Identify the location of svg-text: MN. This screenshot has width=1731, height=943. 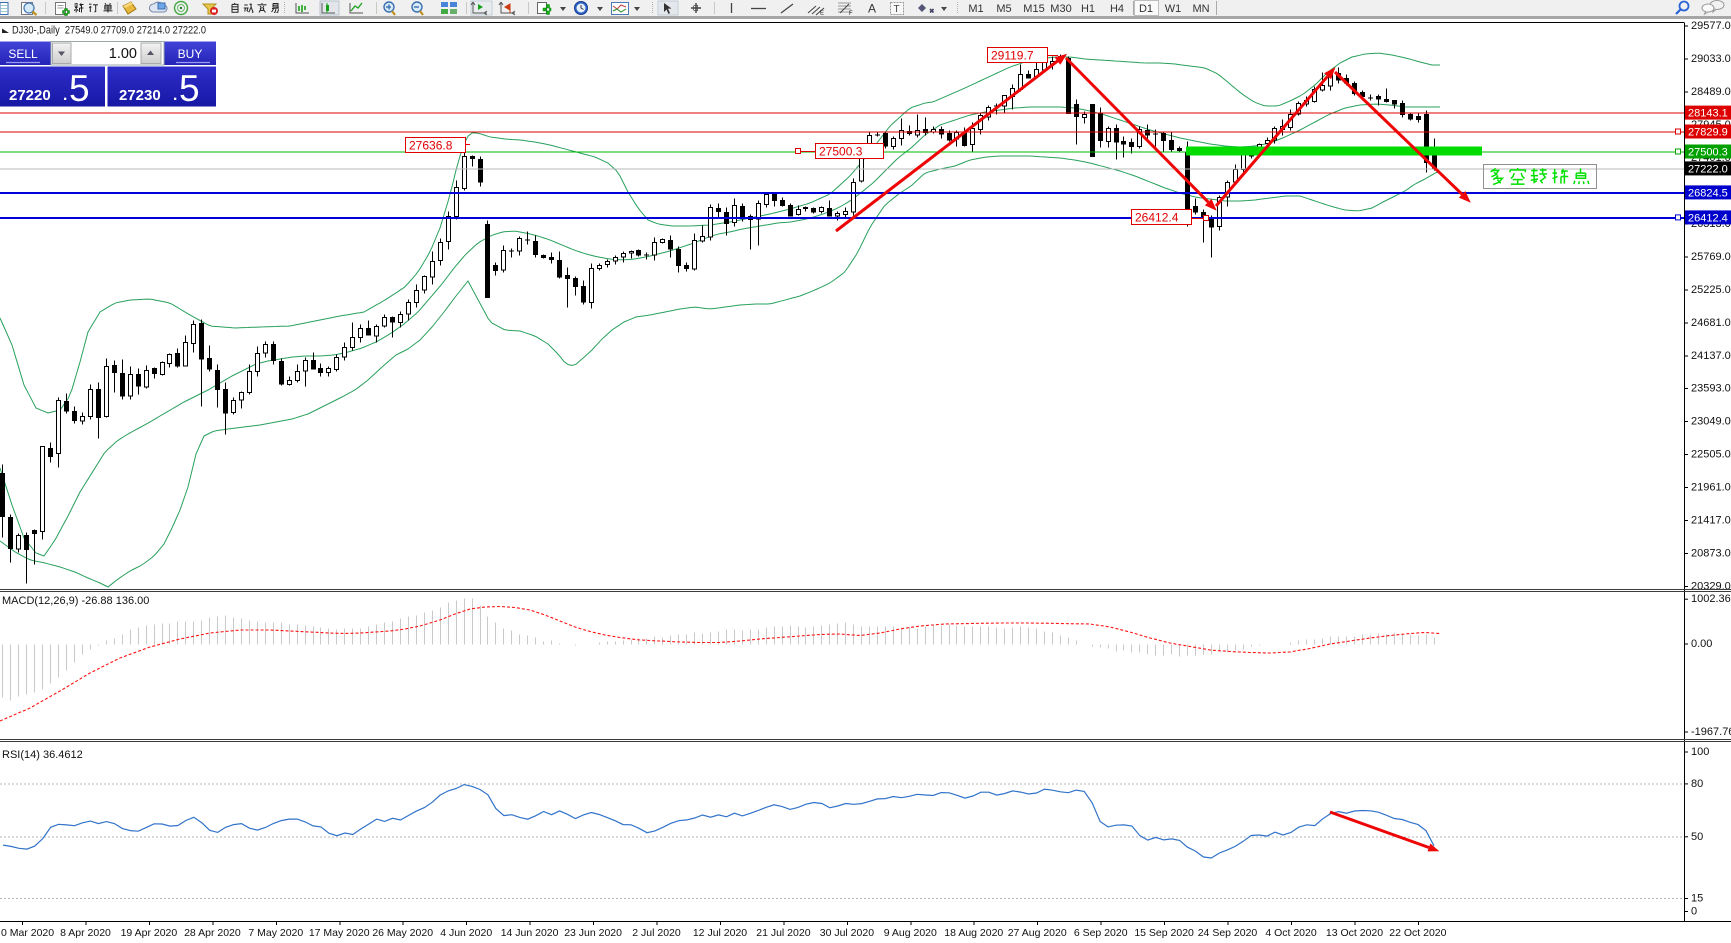
(1200, 9).